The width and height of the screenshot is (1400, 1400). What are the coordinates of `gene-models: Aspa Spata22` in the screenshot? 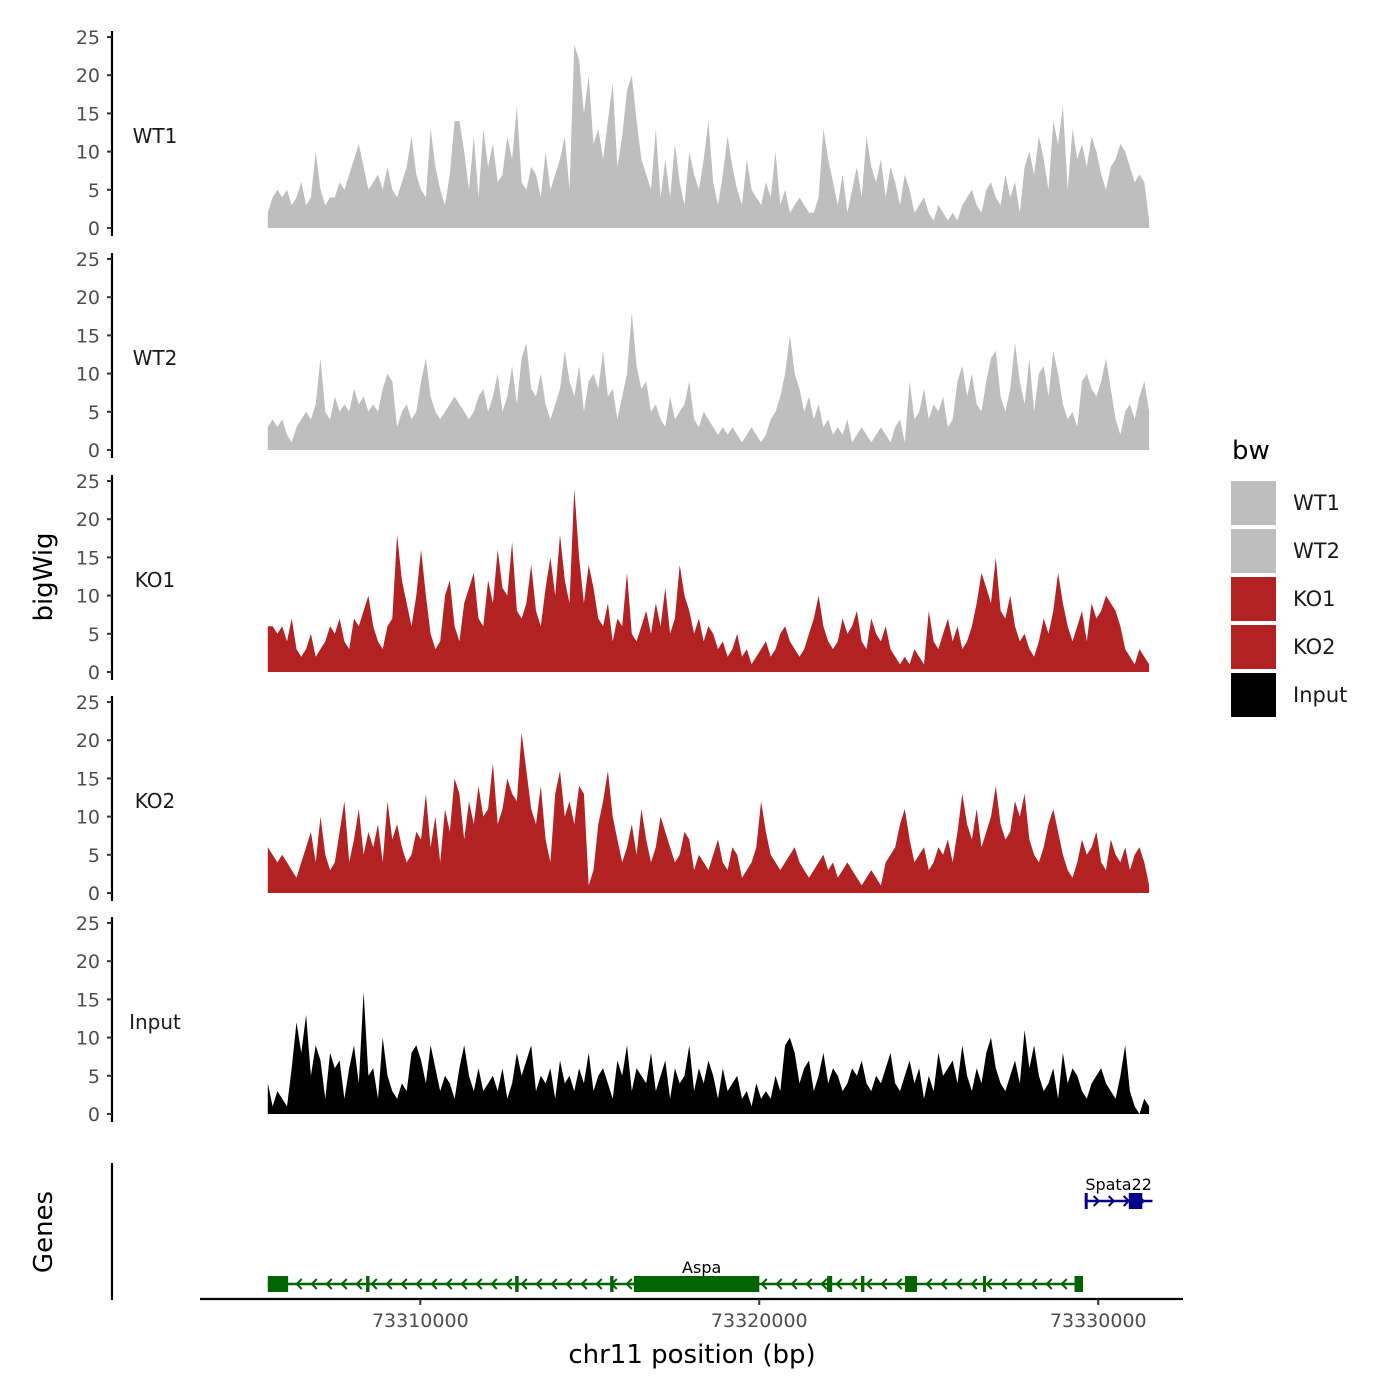 It's located at (710, 1233).